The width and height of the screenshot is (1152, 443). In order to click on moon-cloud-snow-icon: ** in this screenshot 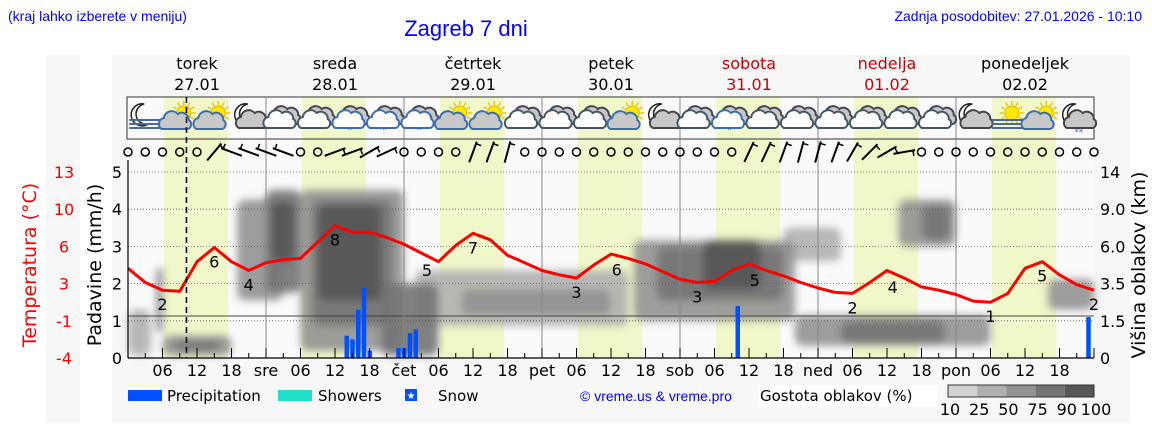, I will do `click(1079, 120)`.